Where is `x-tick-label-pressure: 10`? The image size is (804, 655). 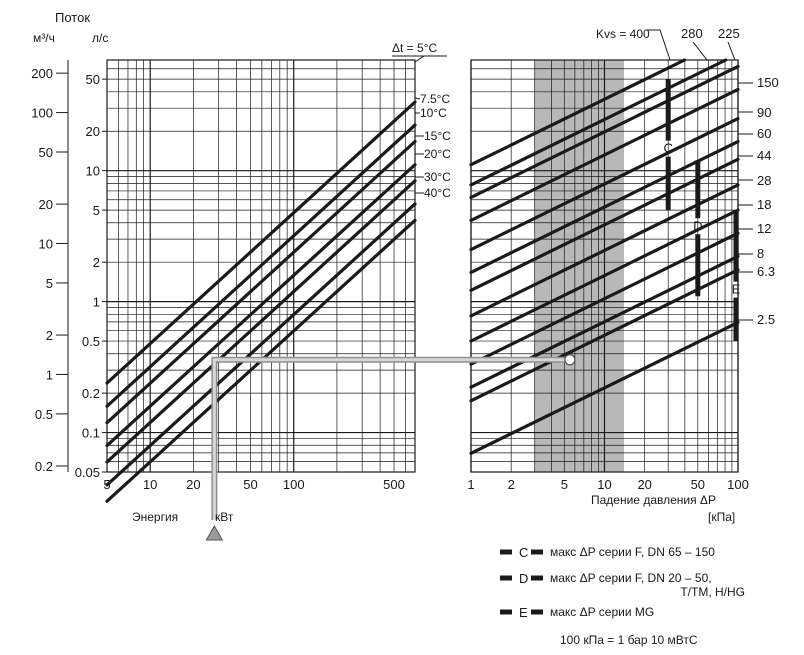 x-tick-label-pressure: 10 is located at coordinates (604, 484).